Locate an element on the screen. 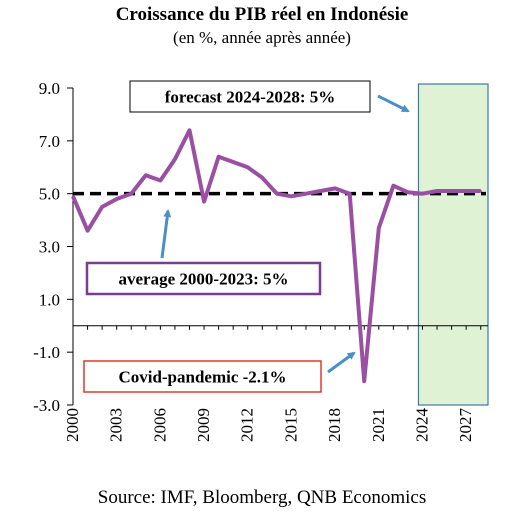 Image resolution: width=524 pixels, height=513 pixels. y-tick-label: 7.0 is located at coordinates (49, 141).